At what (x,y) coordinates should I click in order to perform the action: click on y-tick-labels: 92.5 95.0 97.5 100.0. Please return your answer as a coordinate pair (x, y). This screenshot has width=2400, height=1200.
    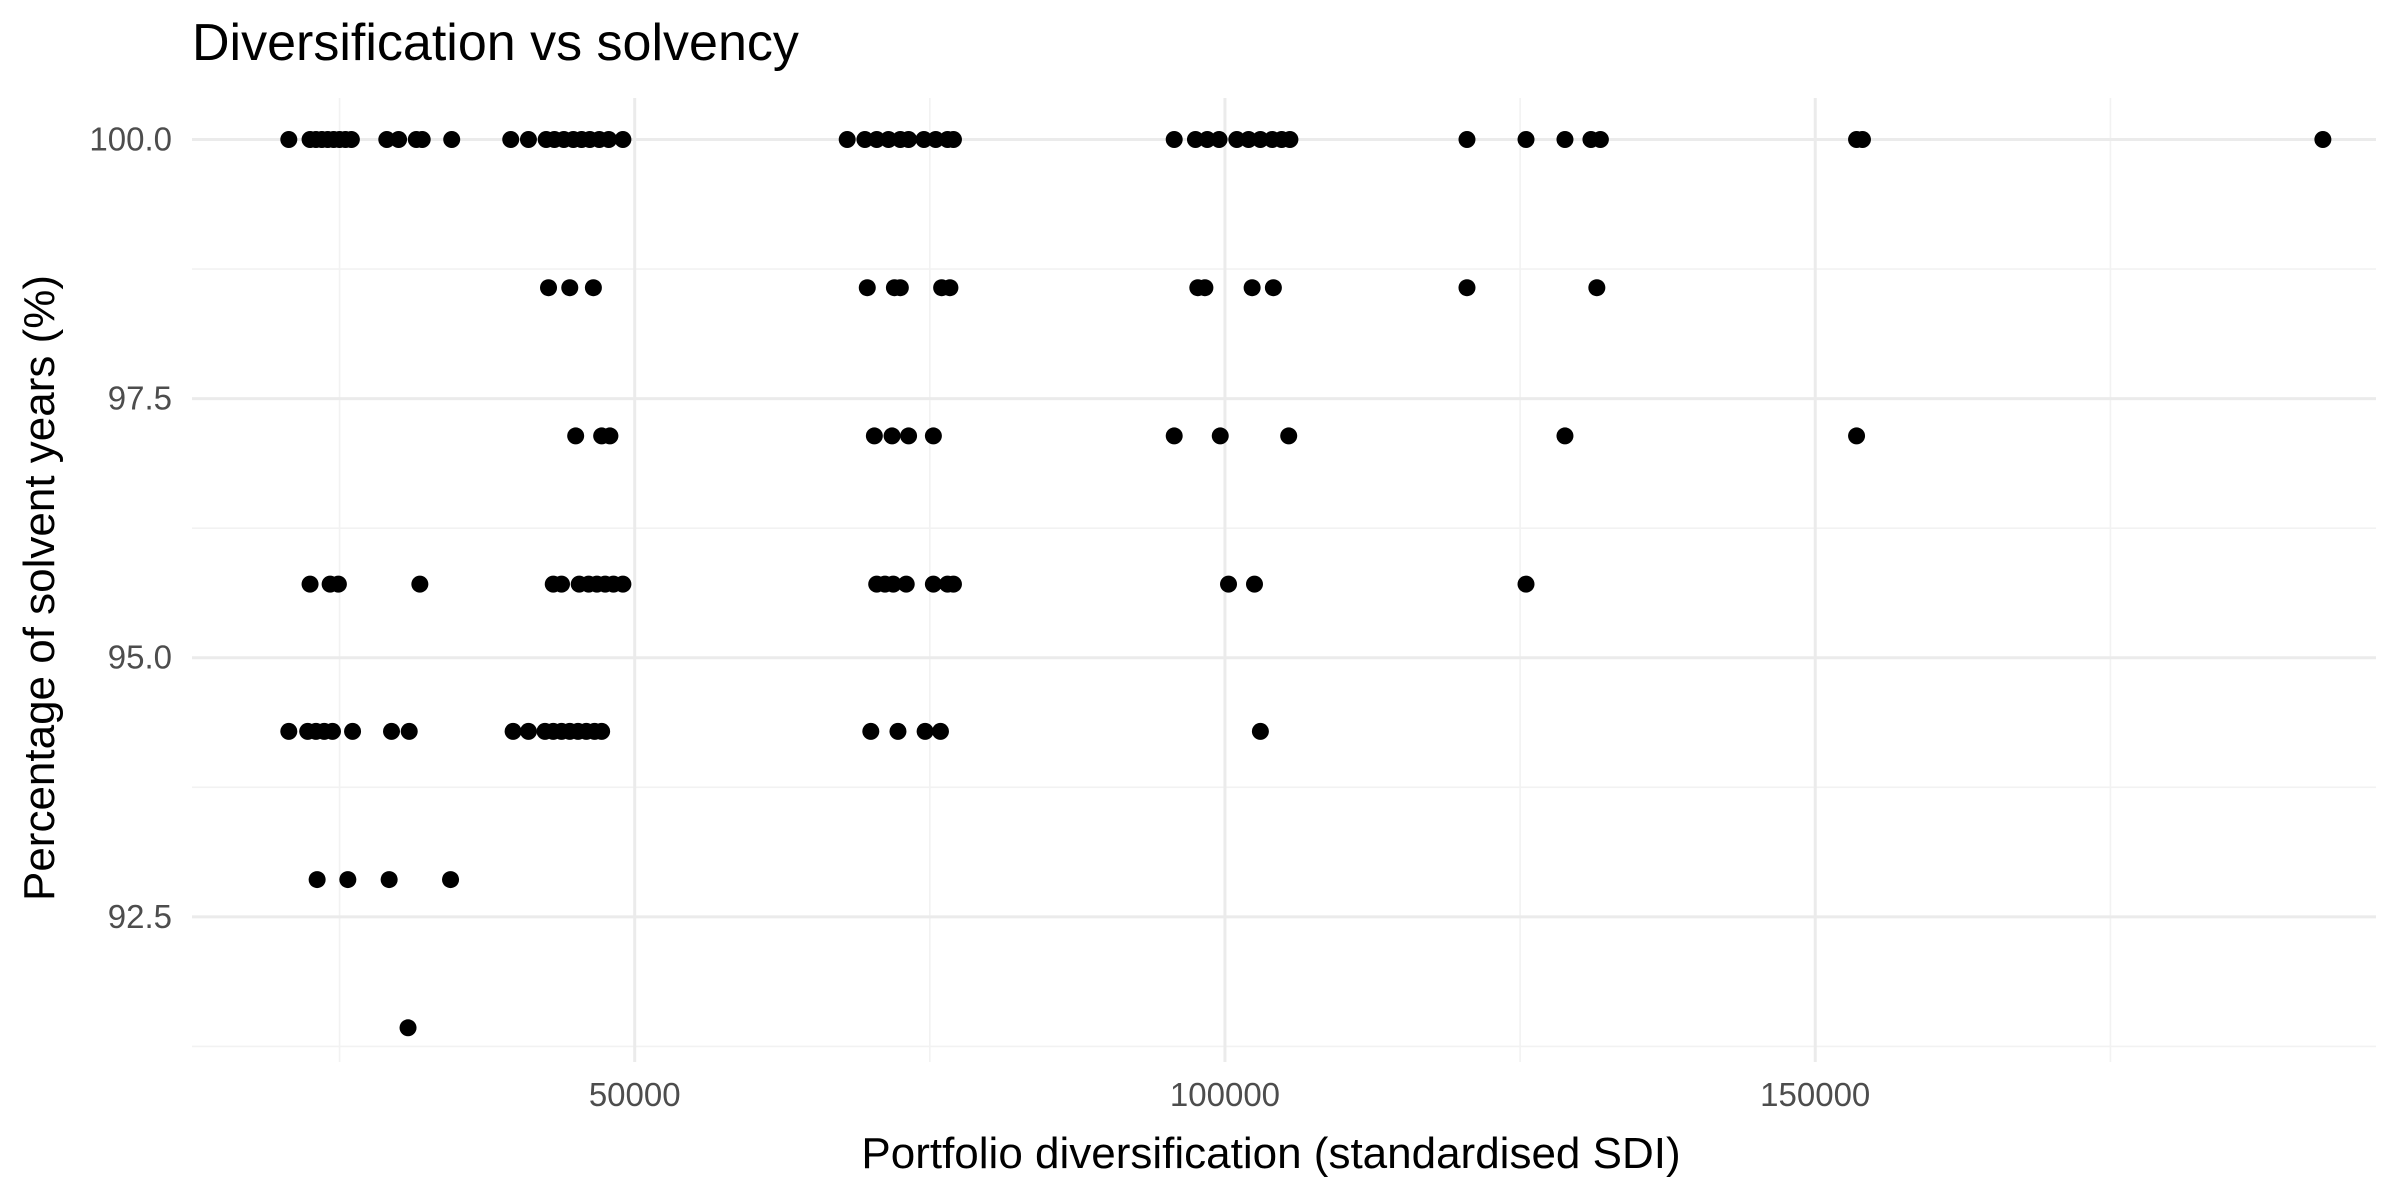
    Looking at the image, I should click on (130, 527).